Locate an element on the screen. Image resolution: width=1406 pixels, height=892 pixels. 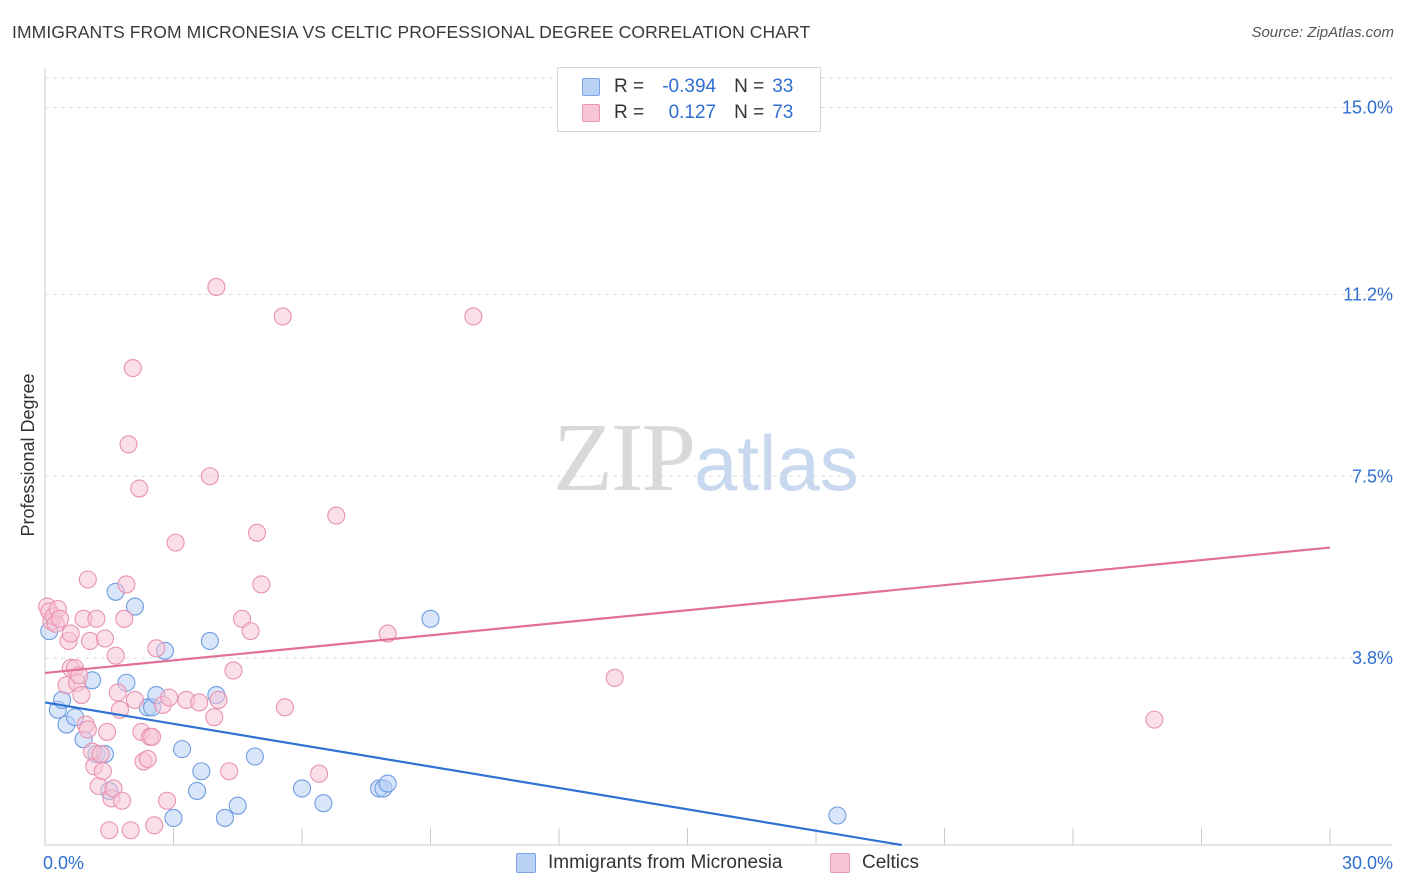
legend-r-value: -0.394 is located at coordinates (689, 86).